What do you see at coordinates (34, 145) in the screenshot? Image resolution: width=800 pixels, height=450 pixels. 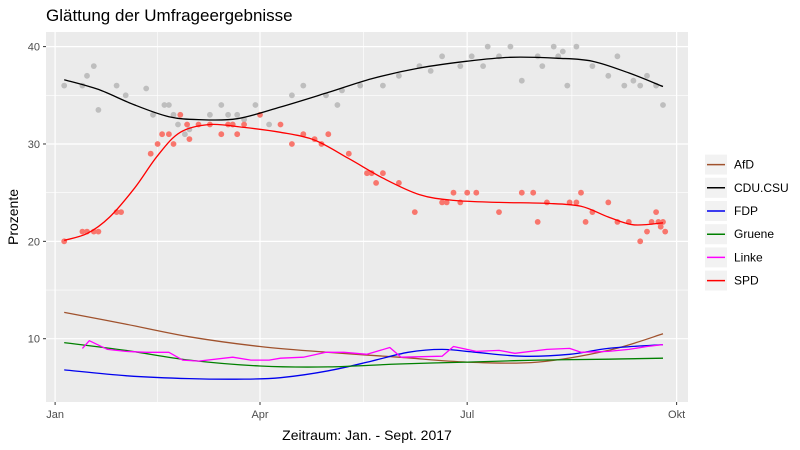 I see `y-tick-label: 30` at bounding box center [34, 145].